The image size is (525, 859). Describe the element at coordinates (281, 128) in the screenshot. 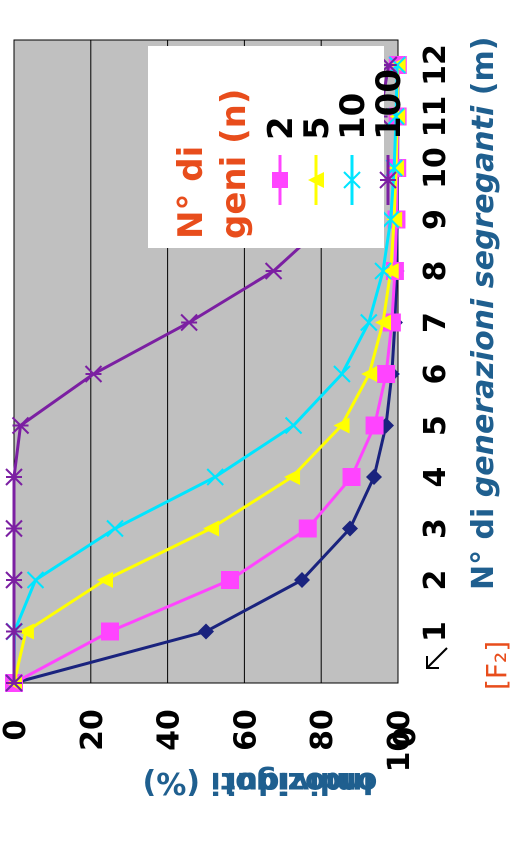

I see `legend-label: 2` at that location.